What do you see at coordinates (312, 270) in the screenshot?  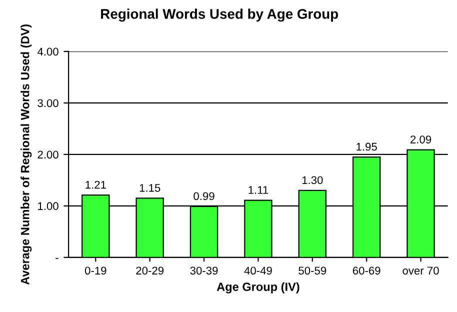 I see `x-tick-label: 50-59` at bounding box center [312, 270].